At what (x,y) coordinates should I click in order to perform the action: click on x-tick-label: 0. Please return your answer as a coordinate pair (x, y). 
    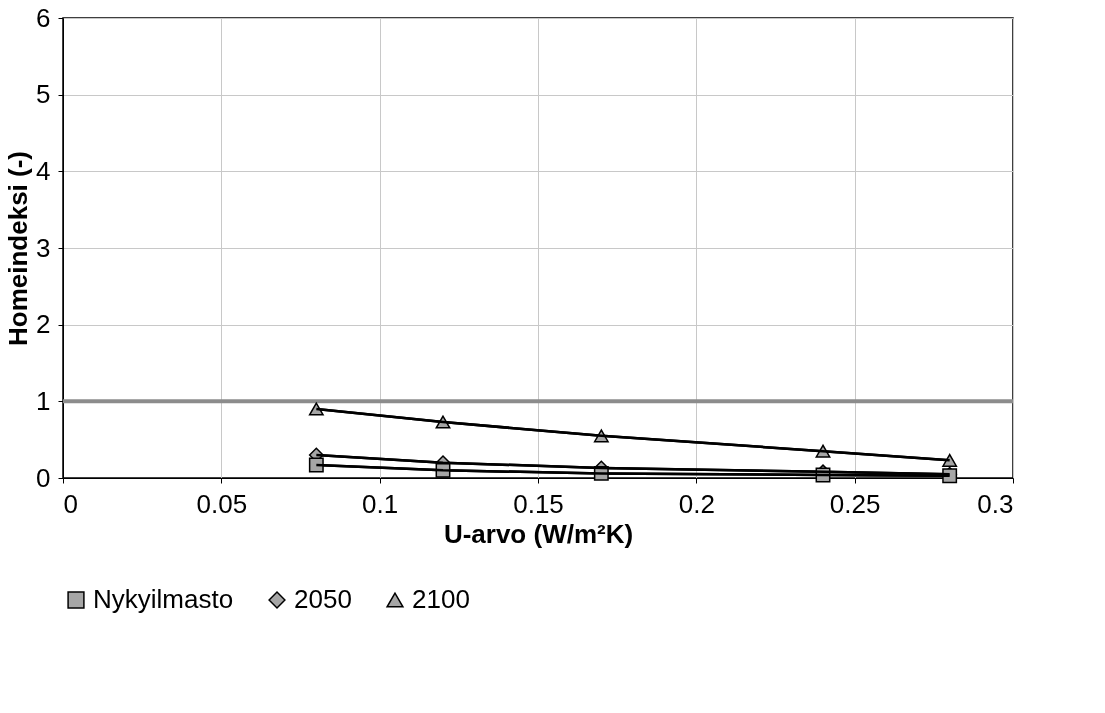
    Looking at the image, I should click on (70, 503).